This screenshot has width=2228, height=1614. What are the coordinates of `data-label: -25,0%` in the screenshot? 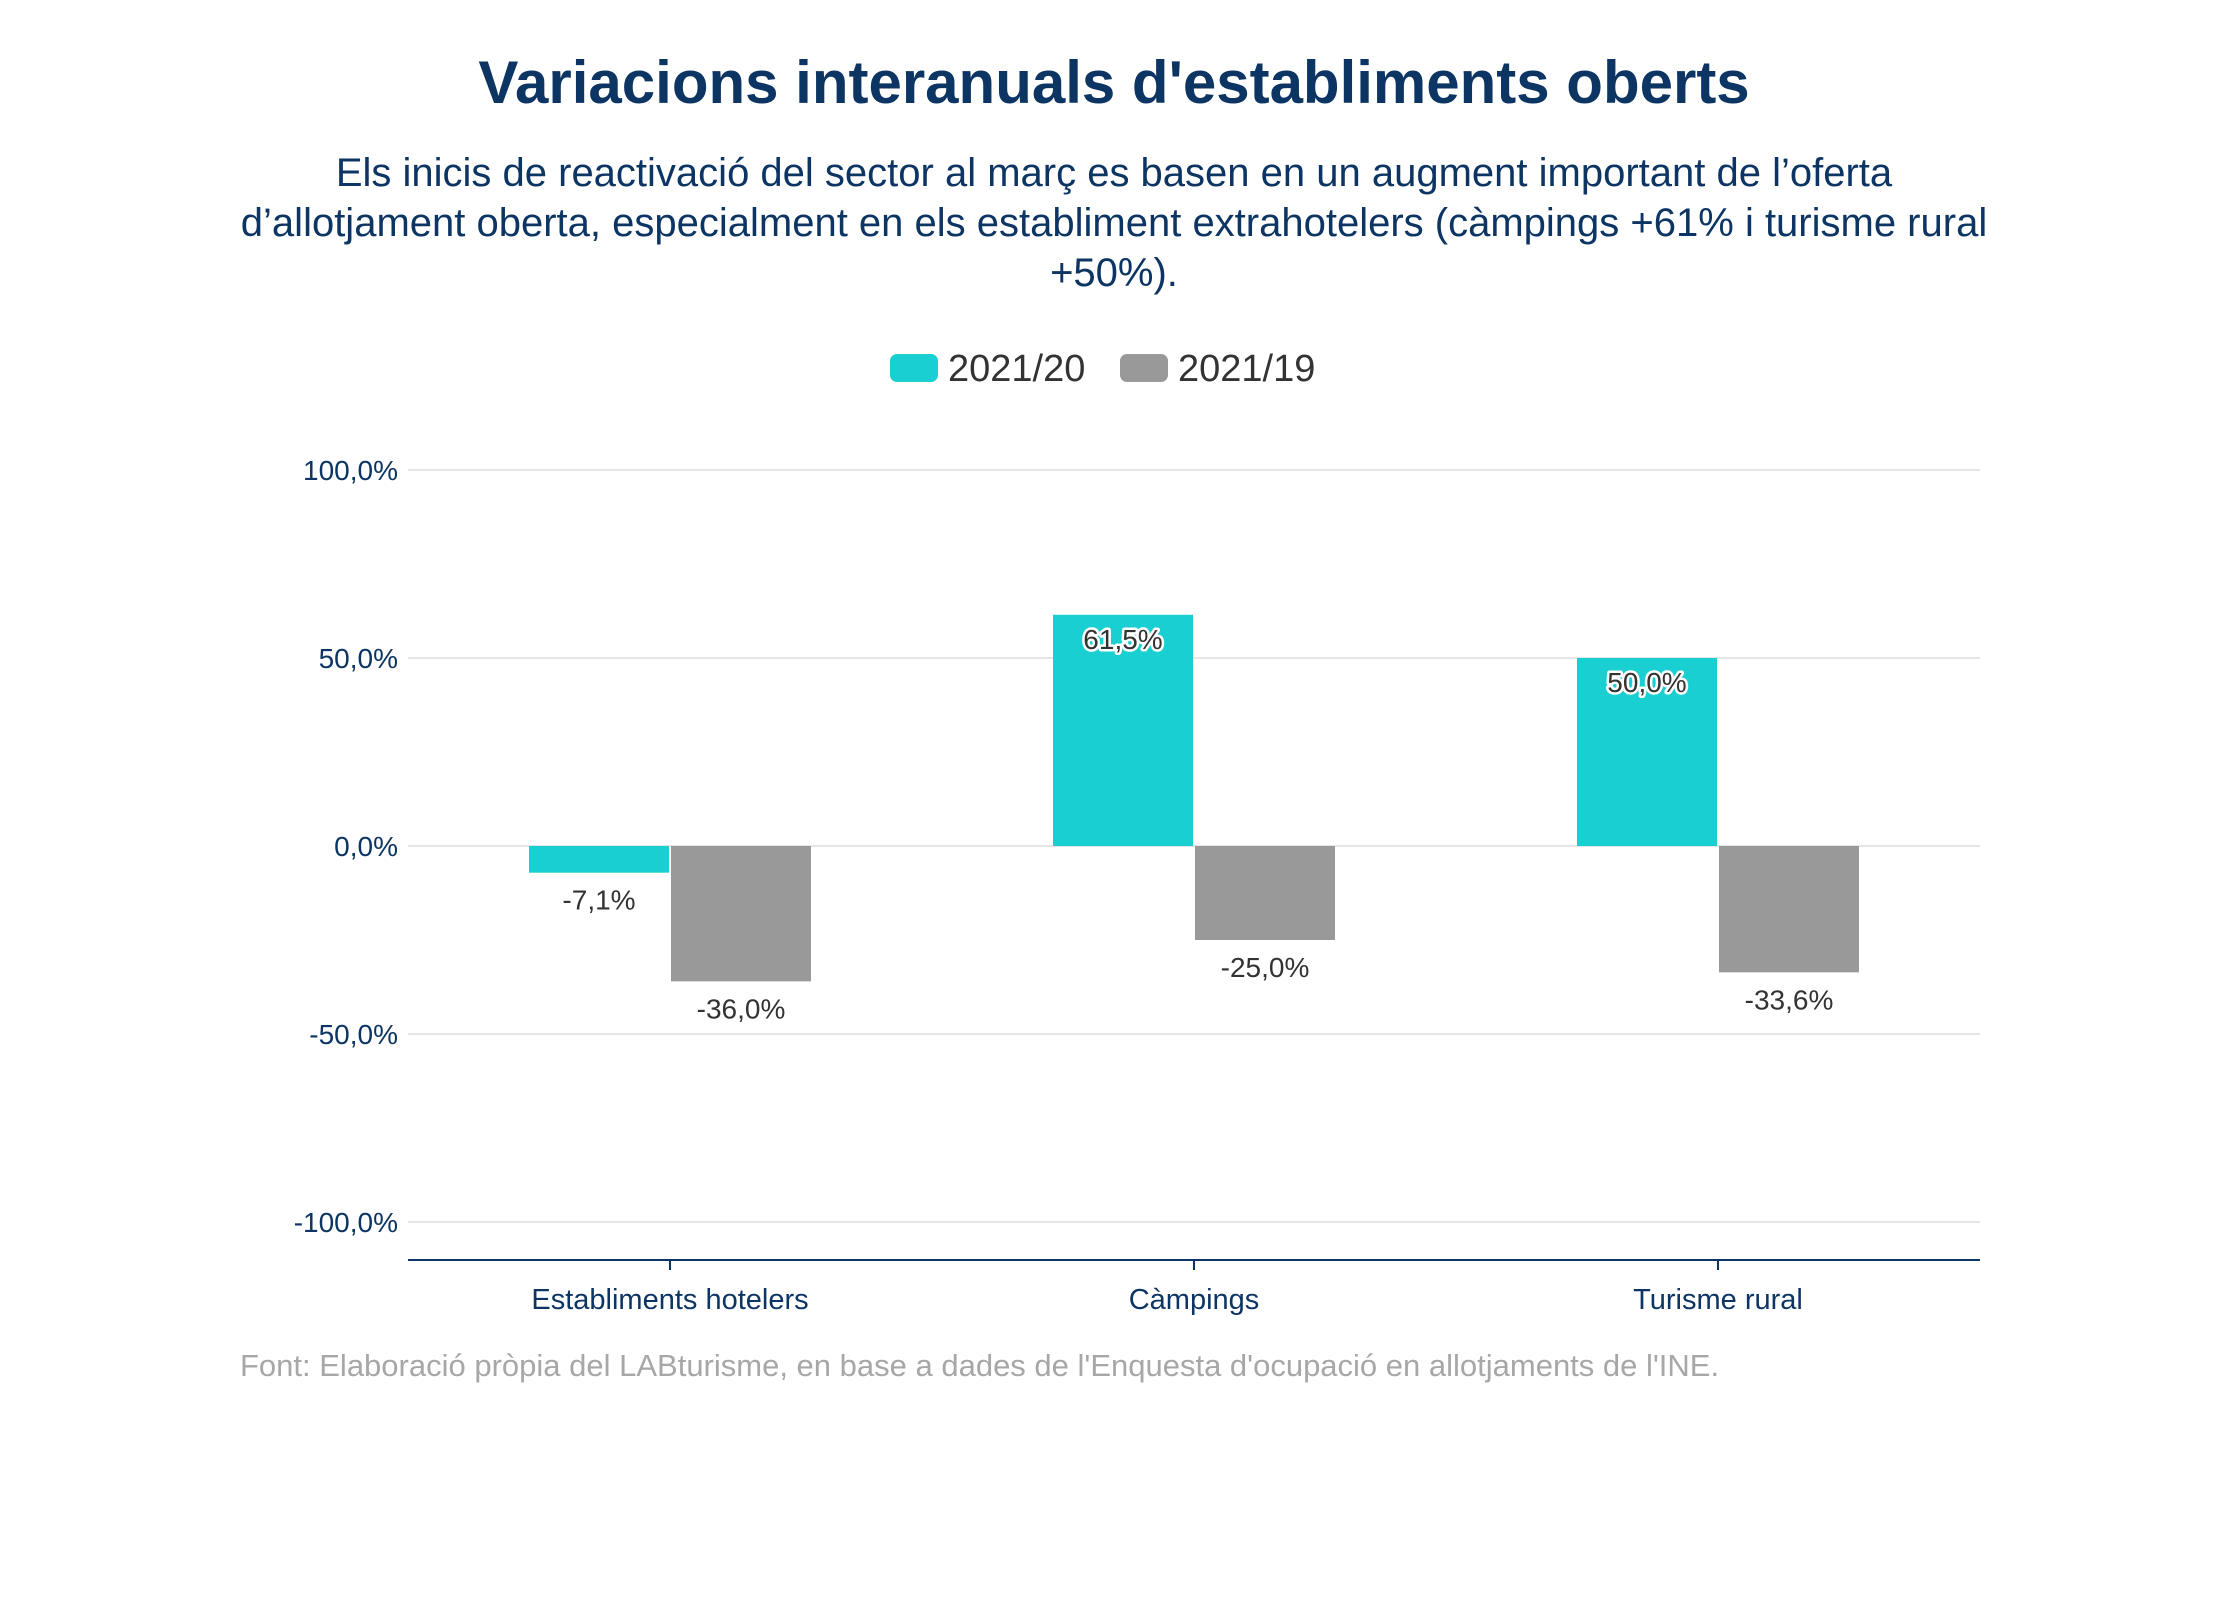 It's located at (1265, 967).